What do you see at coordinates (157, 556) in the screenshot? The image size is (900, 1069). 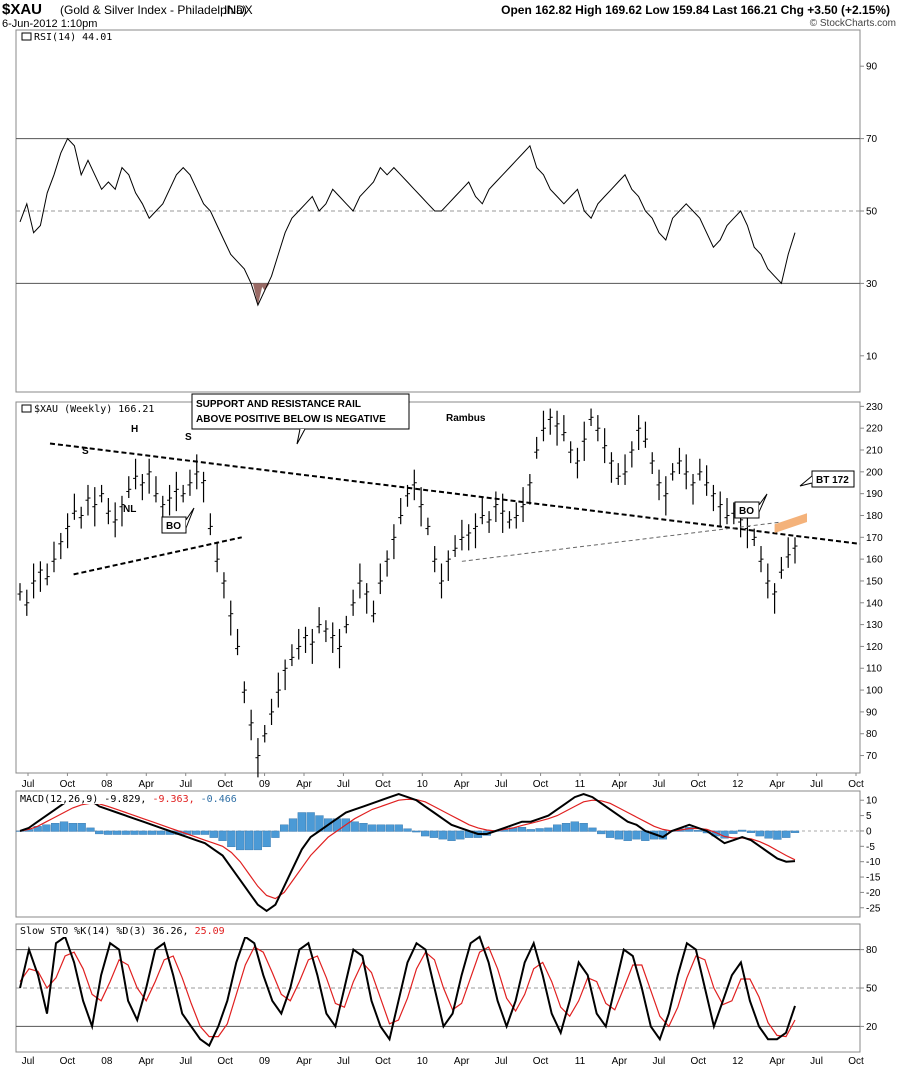 I see `neckline` at bounding box center [157, 556].